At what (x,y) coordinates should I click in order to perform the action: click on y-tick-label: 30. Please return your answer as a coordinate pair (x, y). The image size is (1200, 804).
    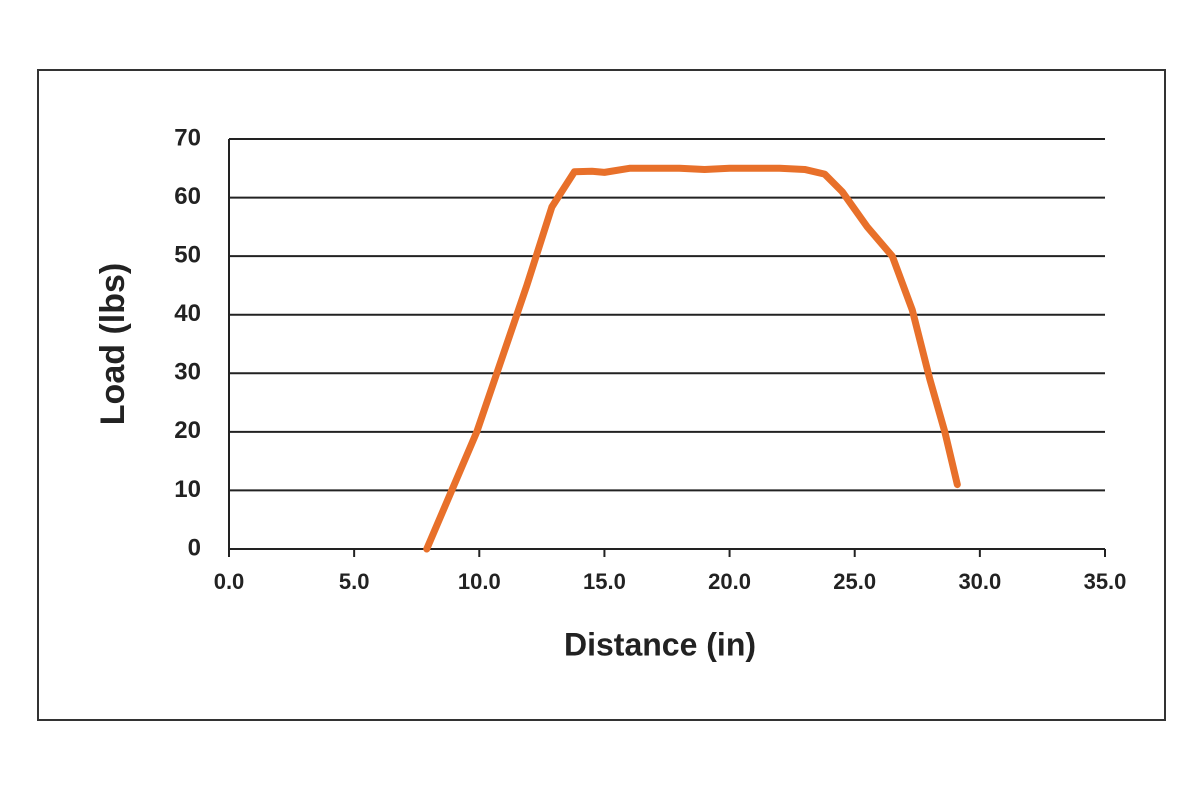
    Looking at the image, I should click on (187, 372).